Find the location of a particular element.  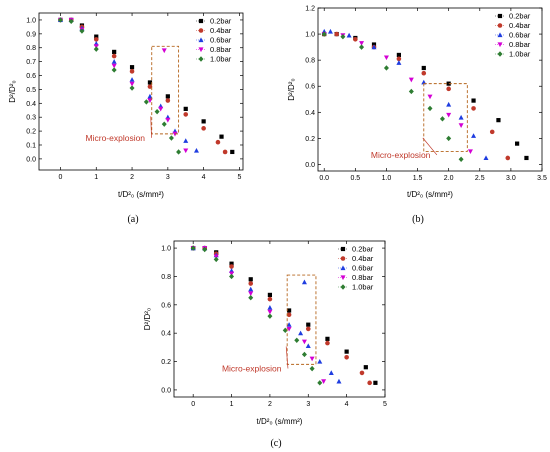

x-tick-label: 0.0 is located at coordinates (324, 178).